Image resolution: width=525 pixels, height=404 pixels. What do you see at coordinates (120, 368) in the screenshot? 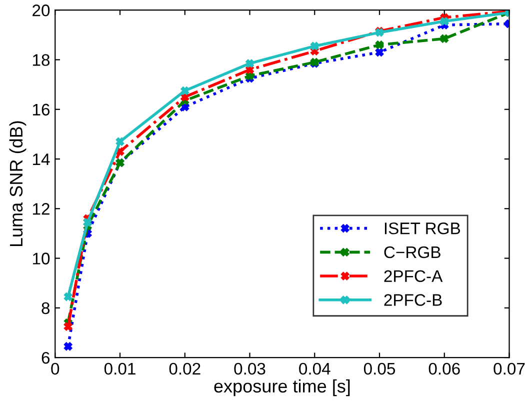
I see `x-tick-label: 0.01` at bounding box center [120, 368].